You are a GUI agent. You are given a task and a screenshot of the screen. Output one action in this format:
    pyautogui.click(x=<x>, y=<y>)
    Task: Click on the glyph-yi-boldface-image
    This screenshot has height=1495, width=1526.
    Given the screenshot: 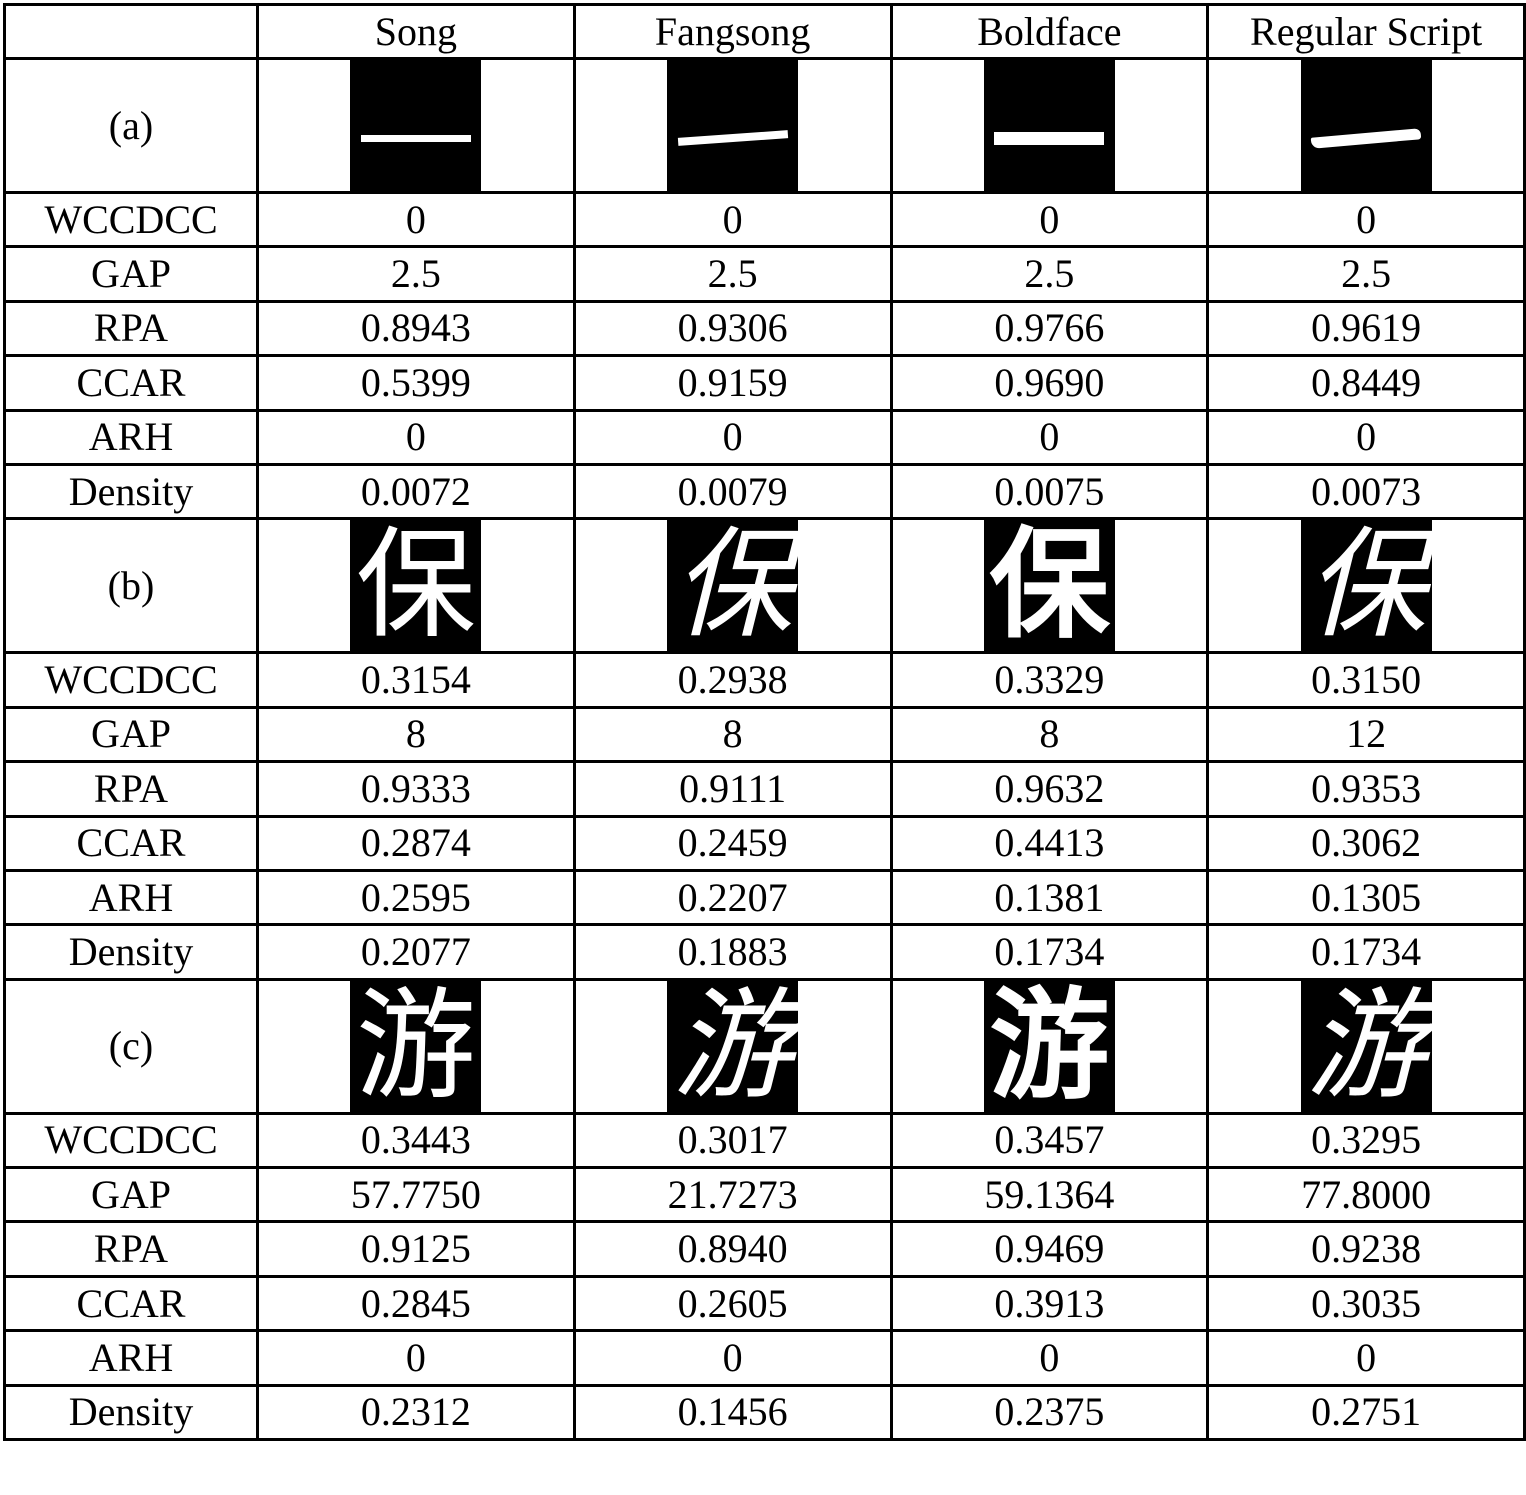 What is the action you would take?
    pyautogui.click(x=1049, y=125)
    